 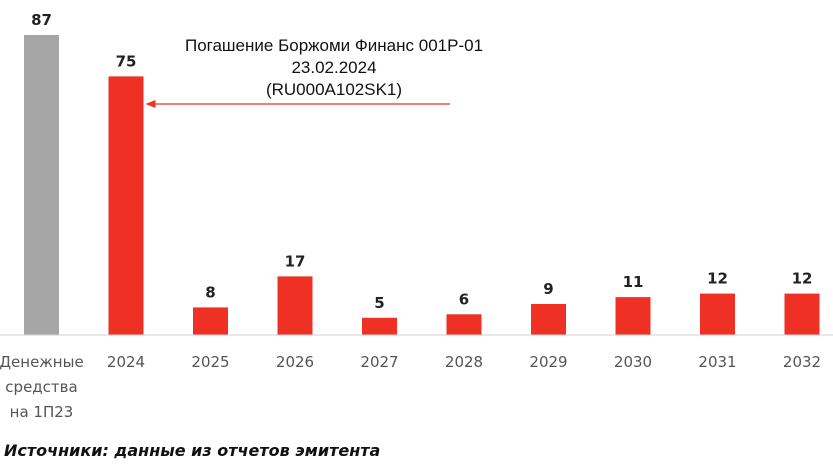 What do you see at coordinates (42, 412) in the screenshot?
I see `x-tick-label-0-line-2: на 1П23` at bounding box center [42, 412].